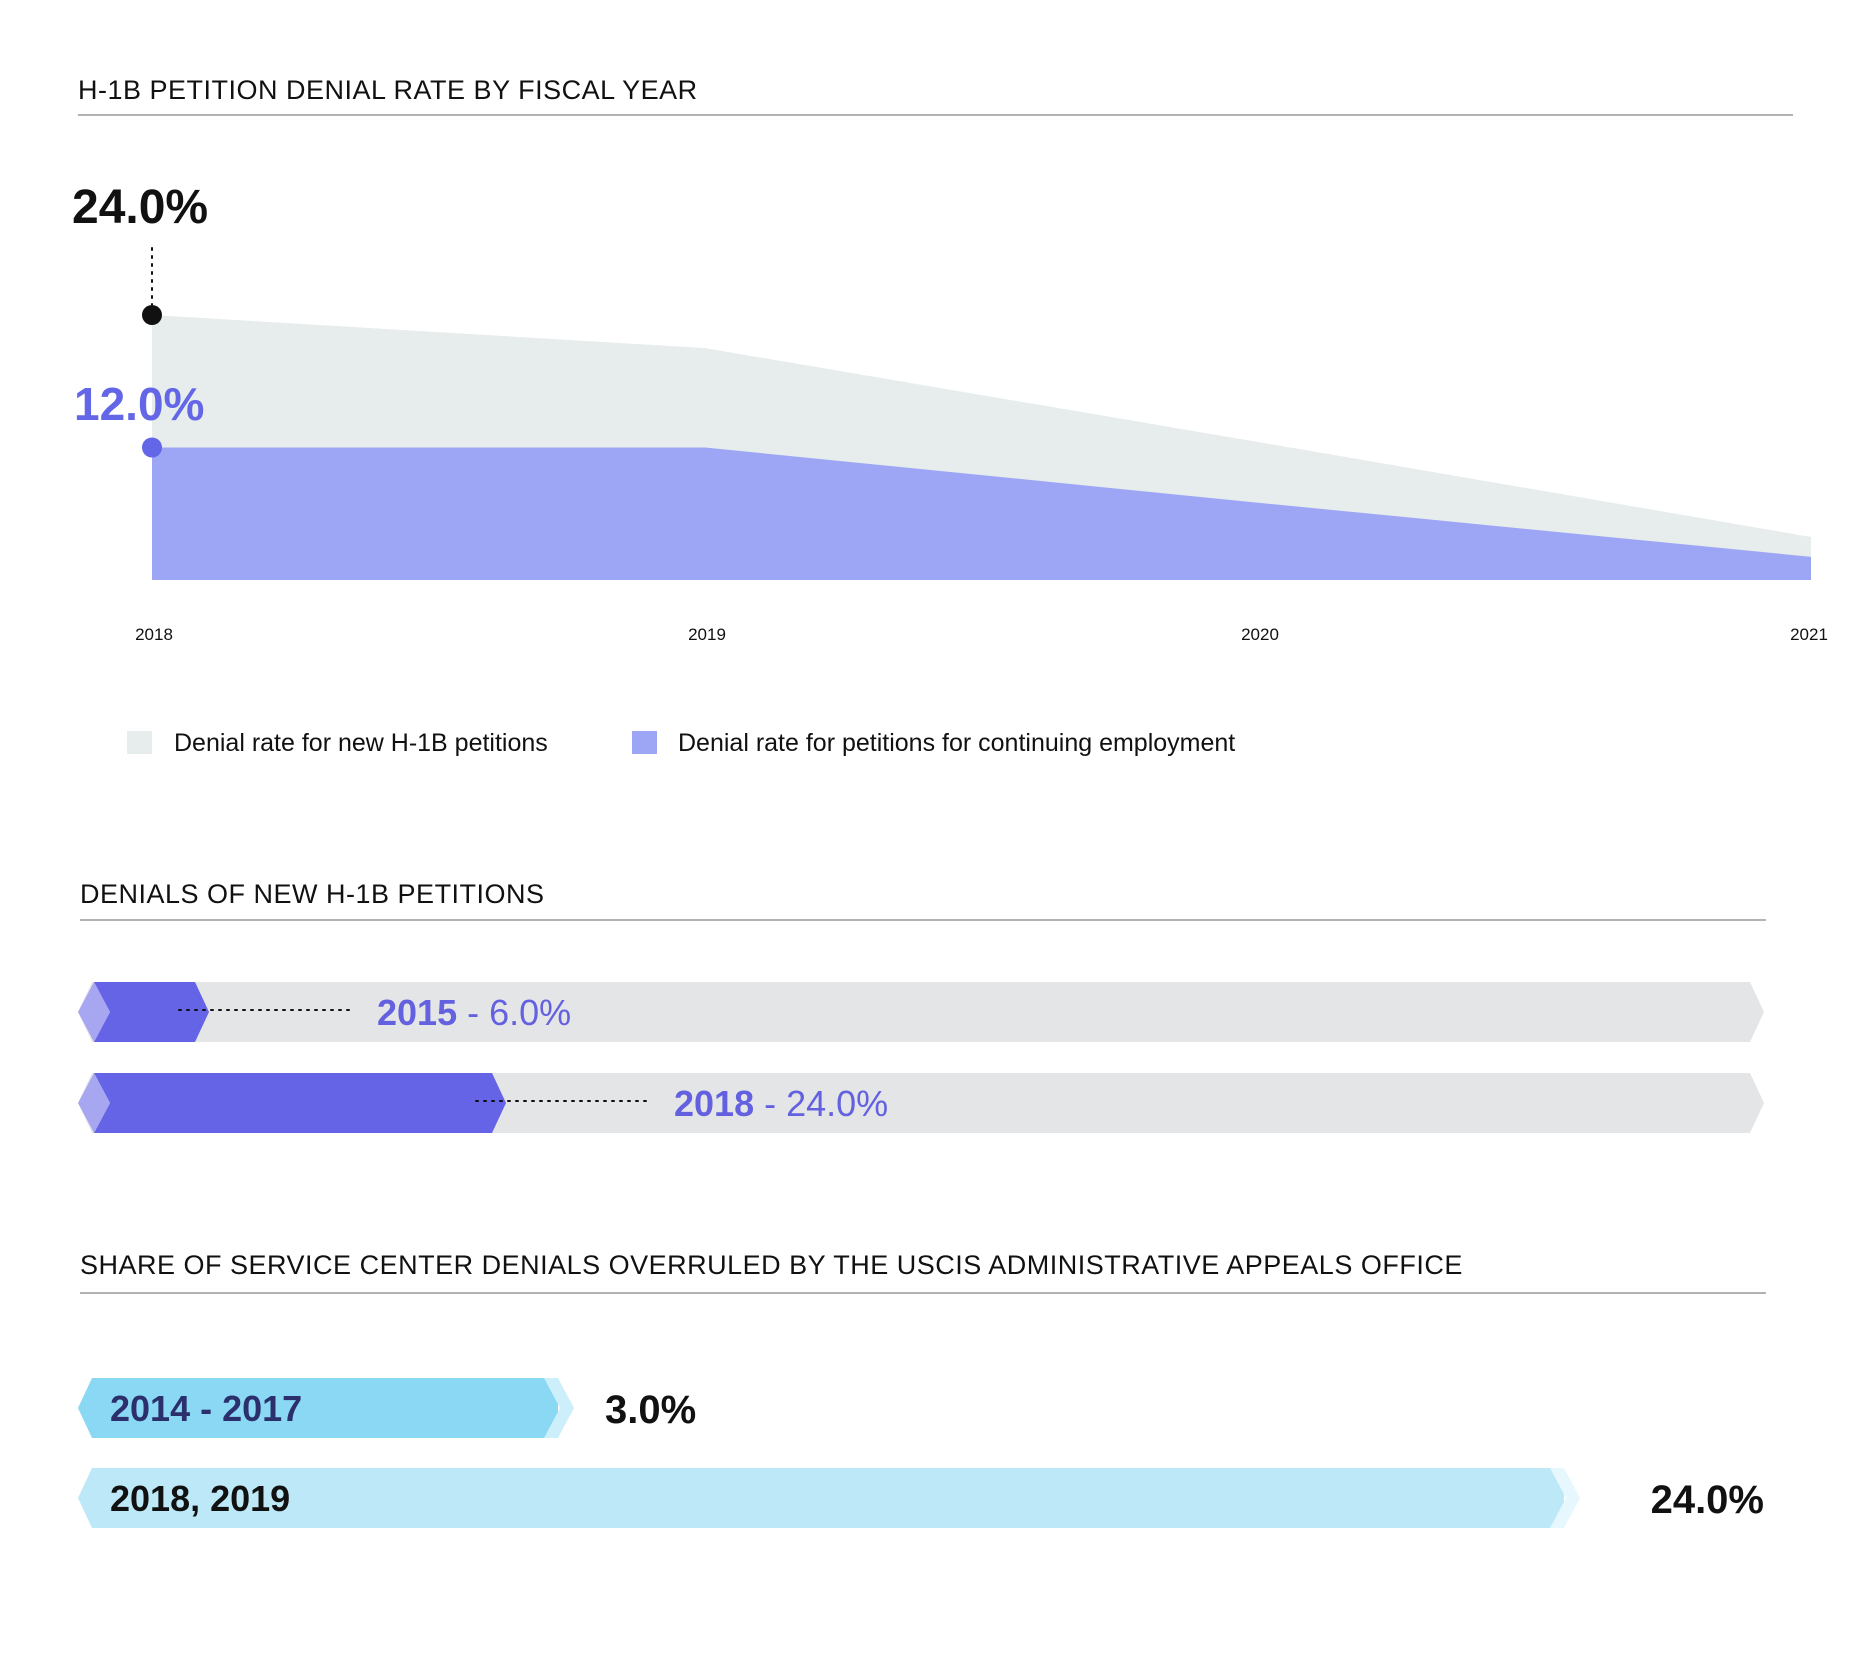  Describe the element at coordinates (361, 743) in the screenshot. I see `legend-label-new: Denial rate for new H-1B petitions` at that location.